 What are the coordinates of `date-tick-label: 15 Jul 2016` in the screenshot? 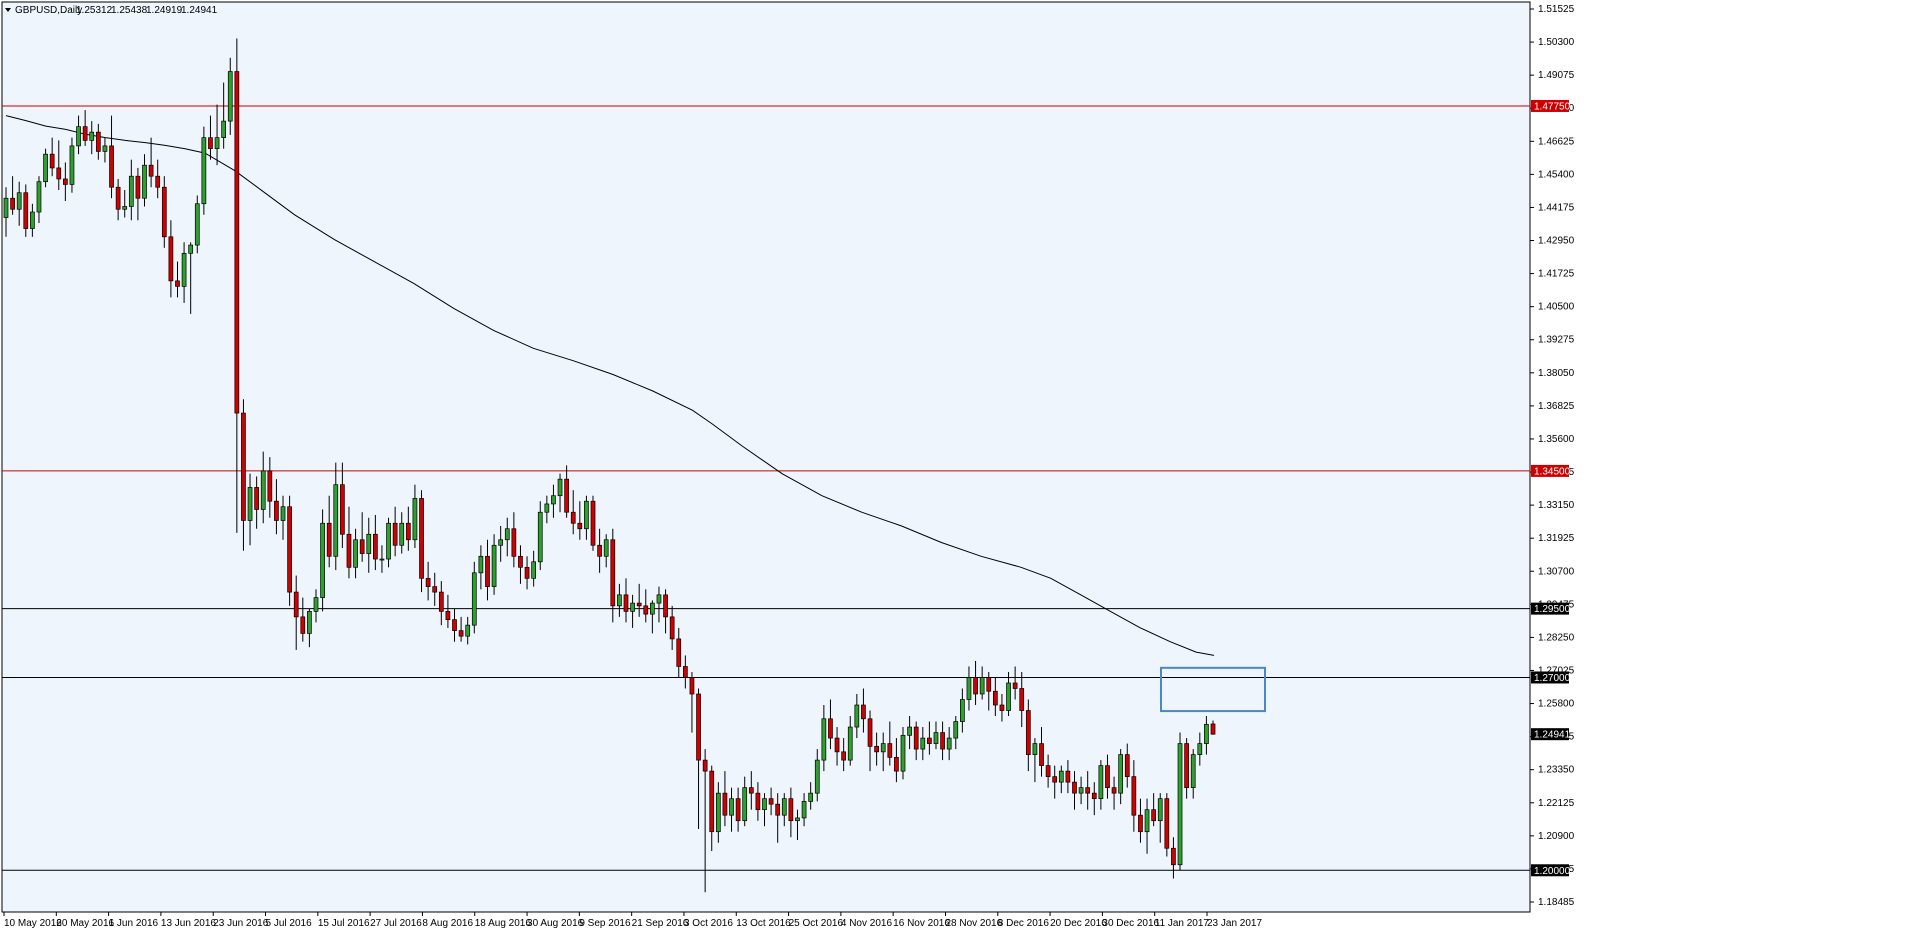 It's located at (344, 923).